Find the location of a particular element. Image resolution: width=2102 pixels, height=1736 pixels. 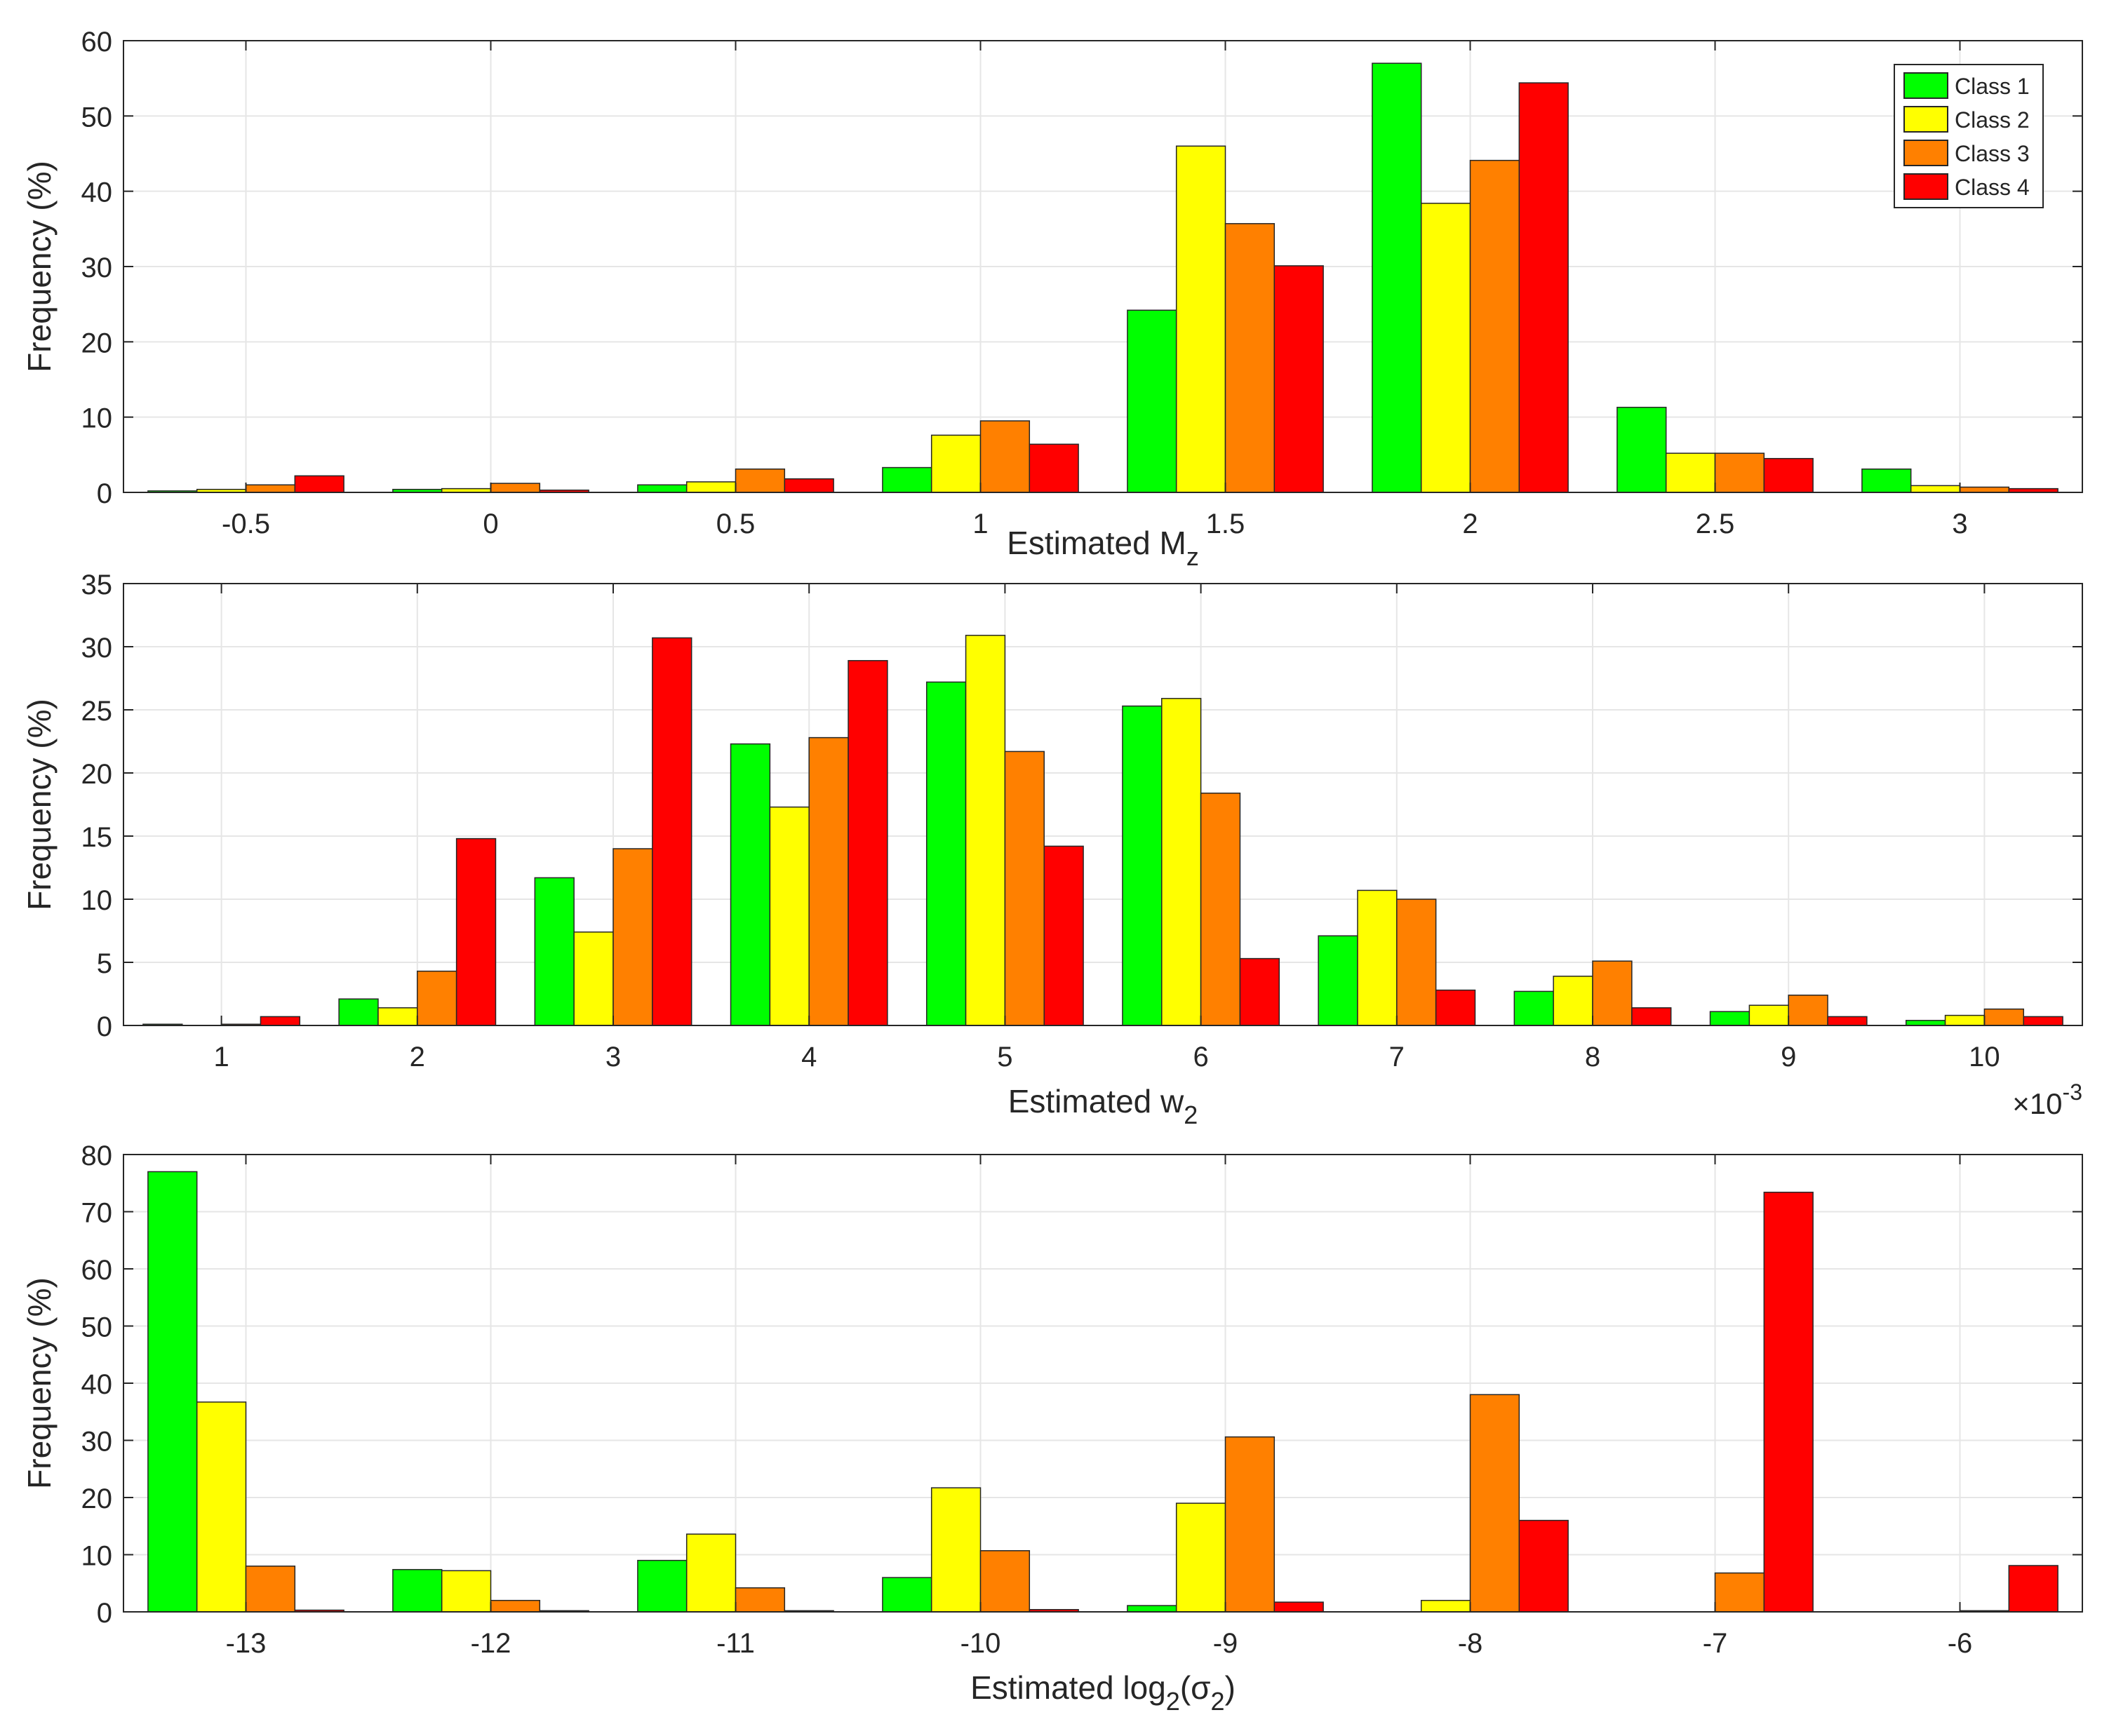

bar-class-4--0.5 is located at coordinates (319, 484).